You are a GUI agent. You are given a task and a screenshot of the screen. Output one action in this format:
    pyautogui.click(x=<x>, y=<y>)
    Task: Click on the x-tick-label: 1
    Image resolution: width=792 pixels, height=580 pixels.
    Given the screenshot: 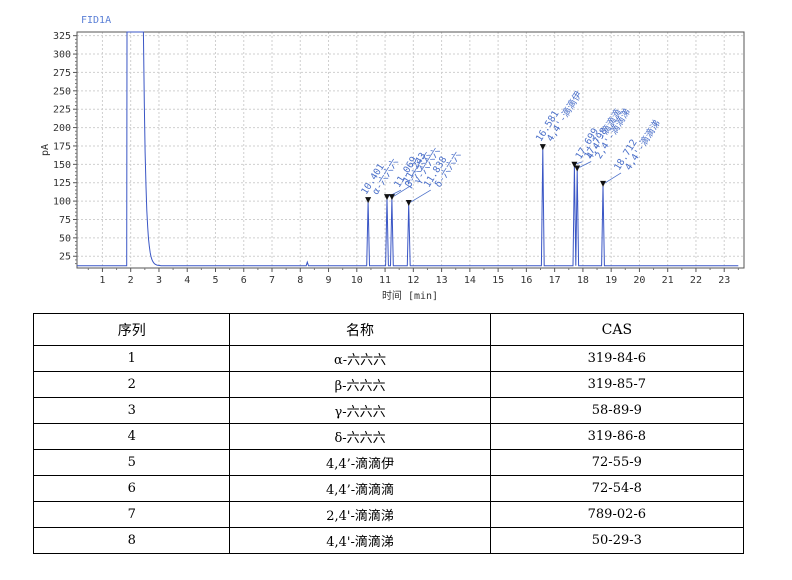 What is the action you would take?
    pyautogui.click(x=102, y=280)
    